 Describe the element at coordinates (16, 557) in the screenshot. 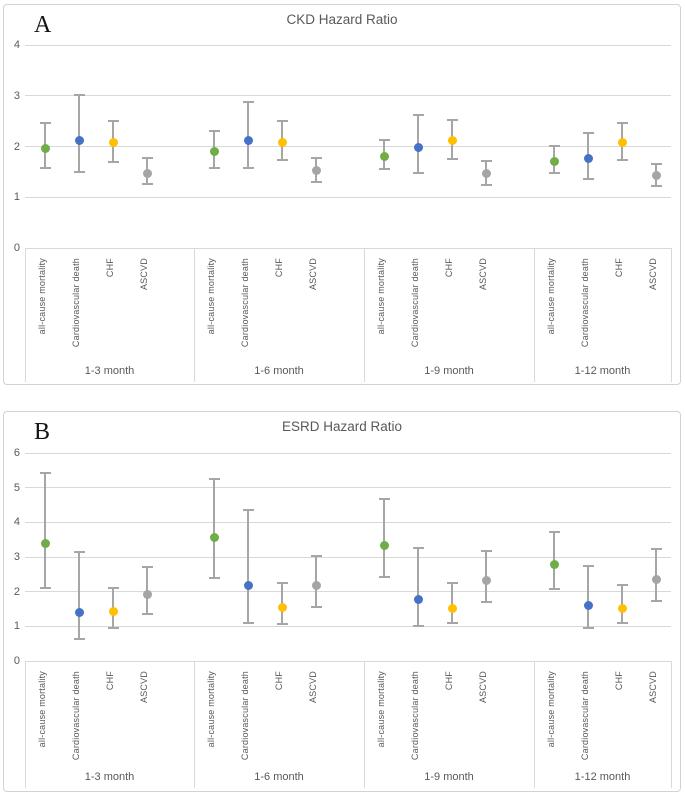

I see `y-axis-tick-label: 3` at that location.